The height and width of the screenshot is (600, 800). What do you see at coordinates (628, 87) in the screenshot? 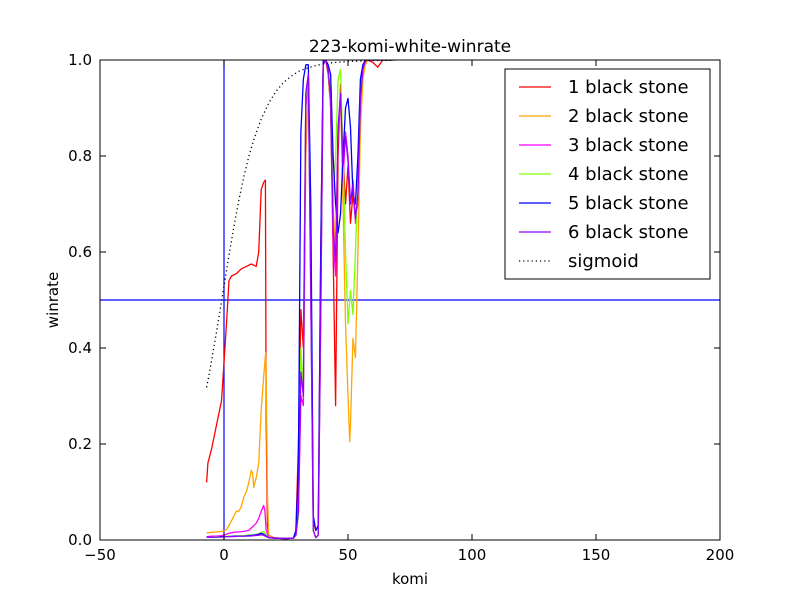
I see `legend-label-1: 1 black stone` at bounding box center [628, 87].